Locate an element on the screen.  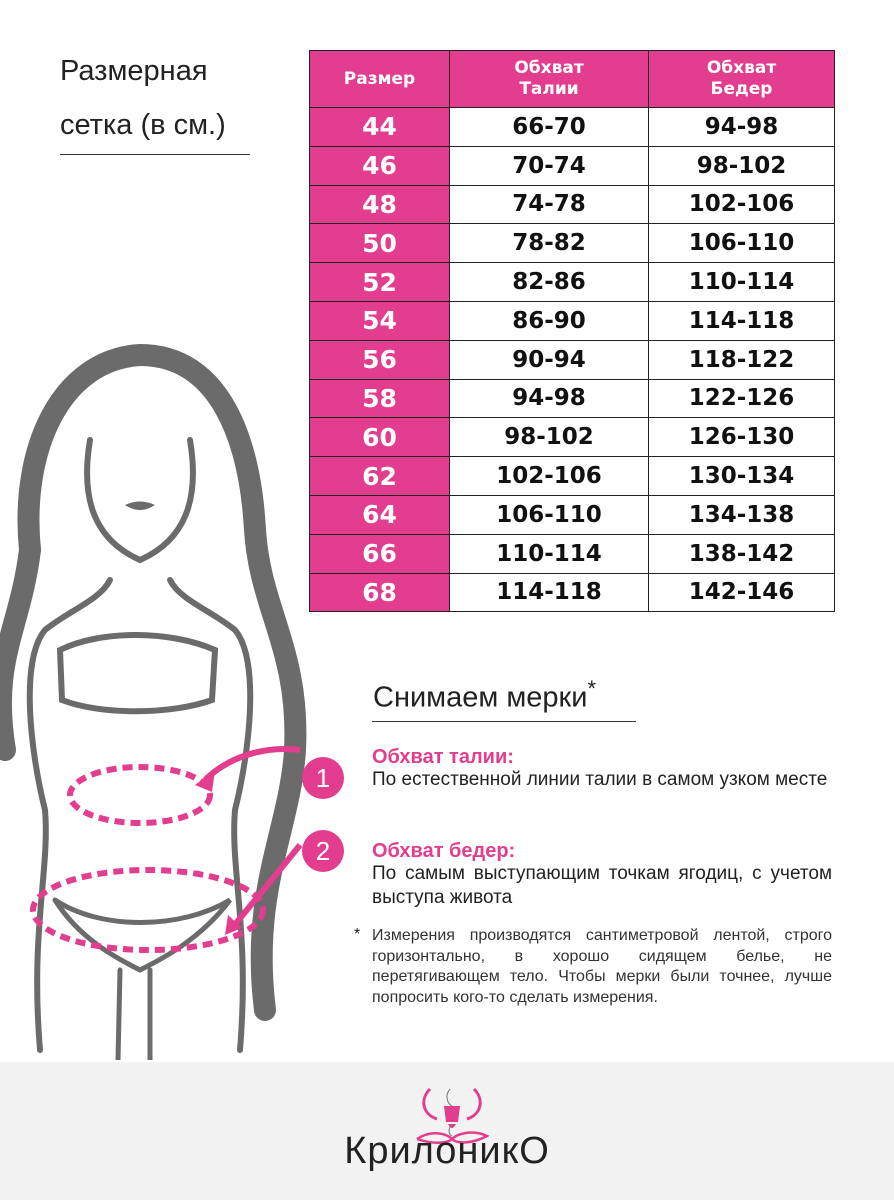
table-row: 60 98-102 126-130 is located at coordinates (572, 437).